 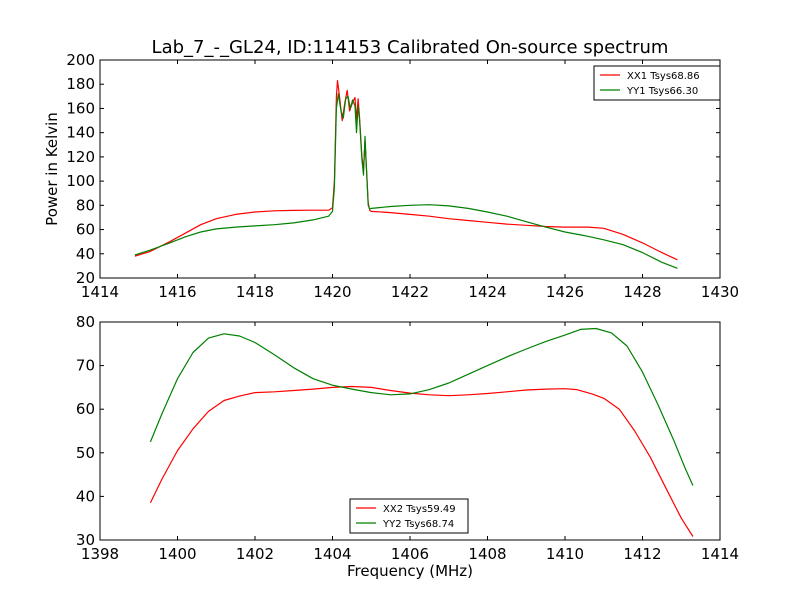 I want to click on legend-label: XX2 Tsys59.49, so click(x=419, y=509).